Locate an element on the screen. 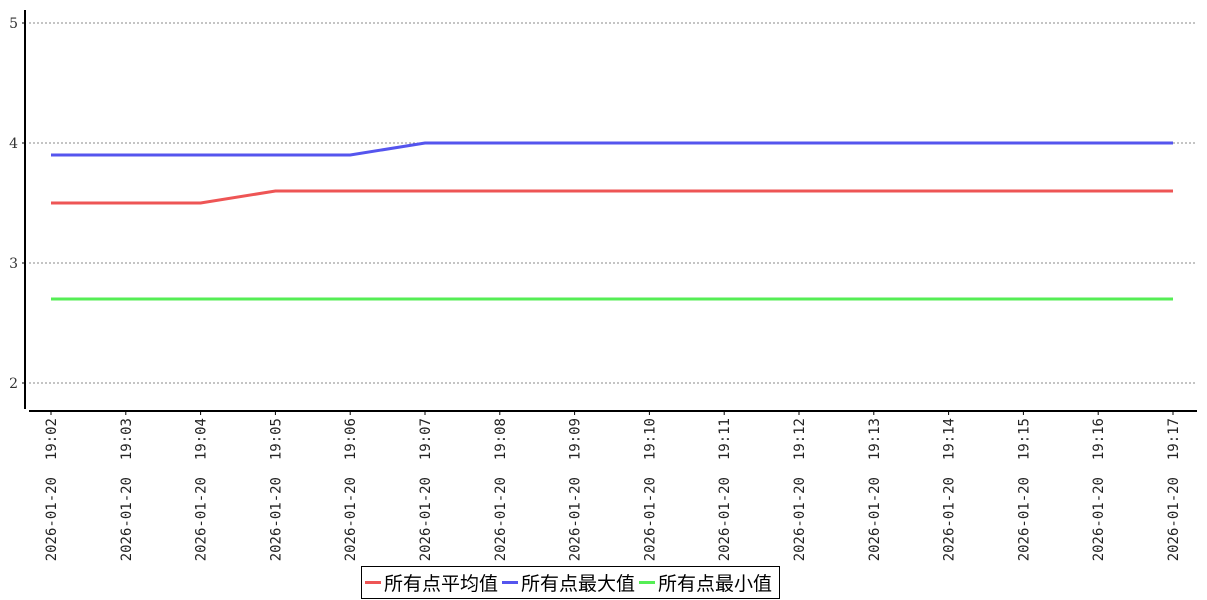  y-tick-label: 4 is located at coordinates (13, 144).